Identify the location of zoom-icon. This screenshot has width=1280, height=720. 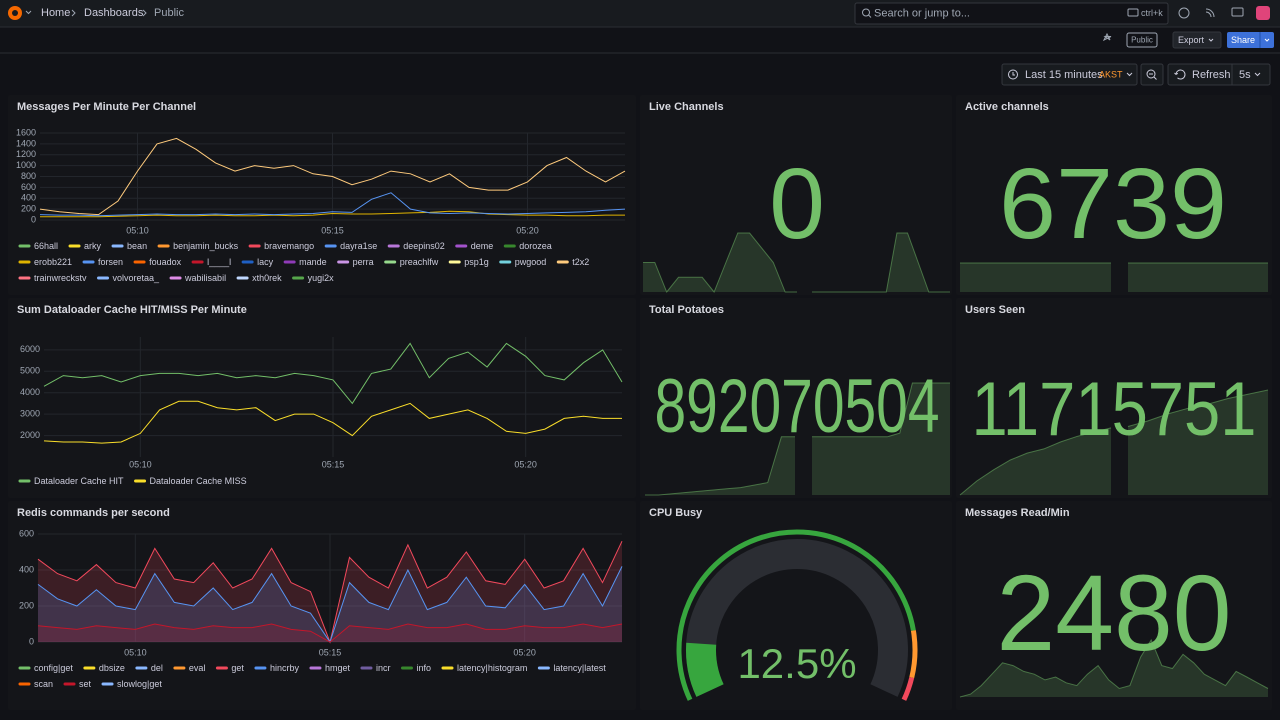
(1153, 76).